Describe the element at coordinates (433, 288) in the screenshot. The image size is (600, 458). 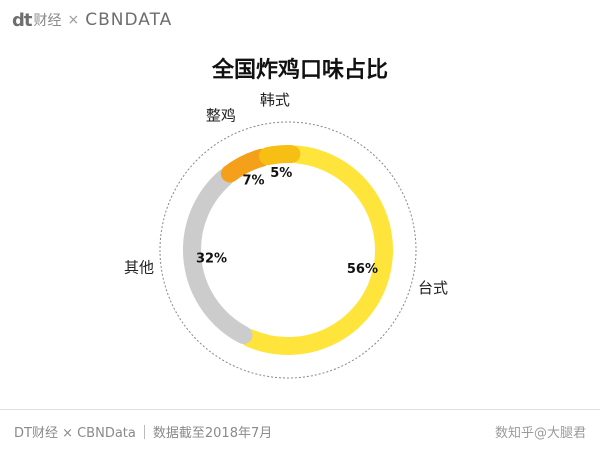
I see `slice-category-label-1: 台式` at that location.